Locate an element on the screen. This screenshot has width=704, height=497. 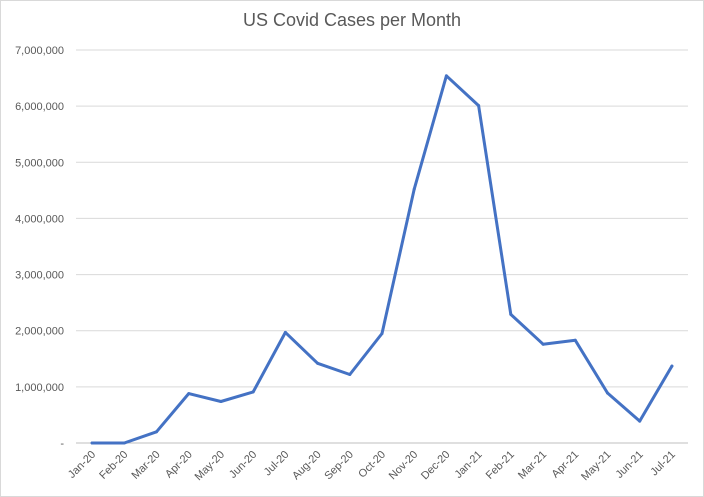
x-tick-label: May-21 is located at coordinates (596, 466).